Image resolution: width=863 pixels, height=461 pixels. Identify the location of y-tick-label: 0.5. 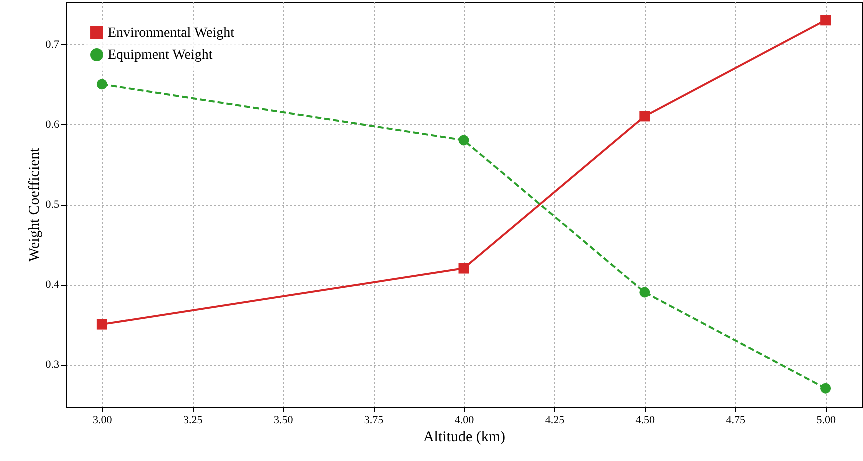
(53, 205).